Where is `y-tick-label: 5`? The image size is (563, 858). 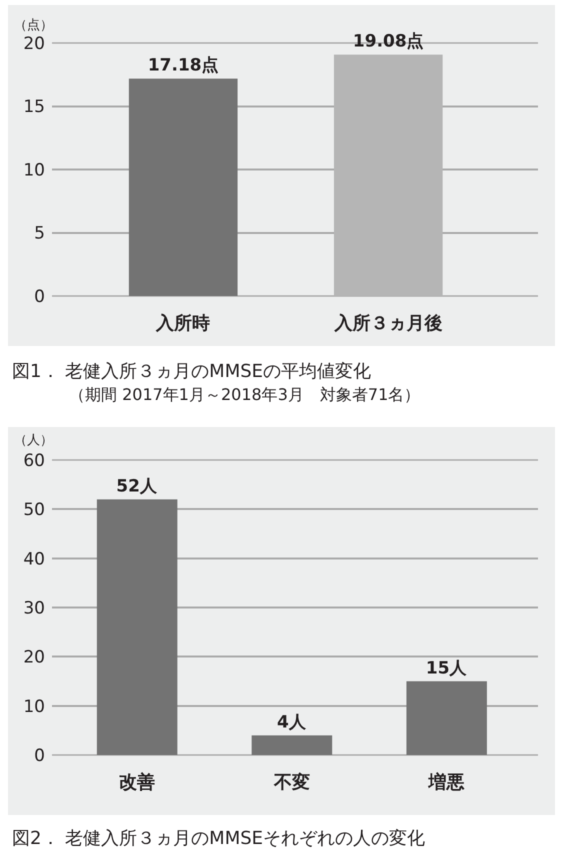
y-tick-label: 5 is located at coordinates (39, 234).